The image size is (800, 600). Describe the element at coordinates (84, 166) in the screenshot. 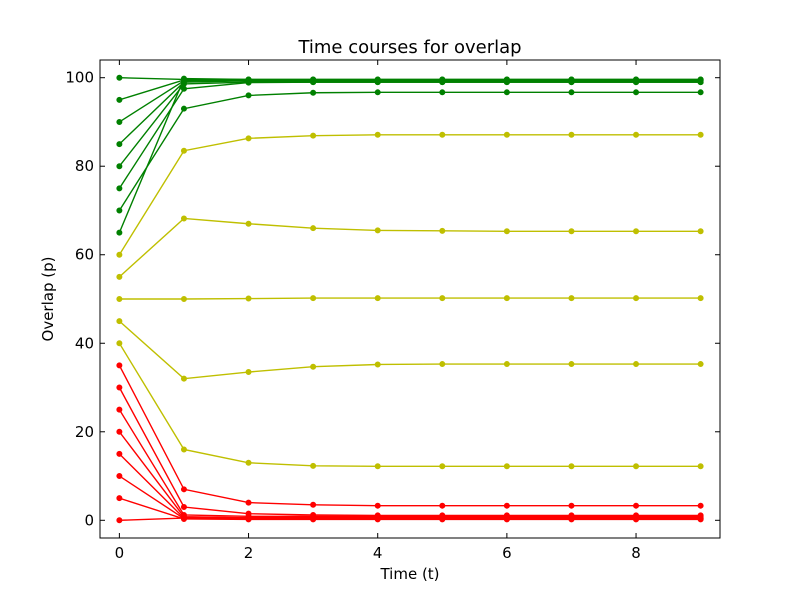

I see `y-tick-label: 80` at that location.